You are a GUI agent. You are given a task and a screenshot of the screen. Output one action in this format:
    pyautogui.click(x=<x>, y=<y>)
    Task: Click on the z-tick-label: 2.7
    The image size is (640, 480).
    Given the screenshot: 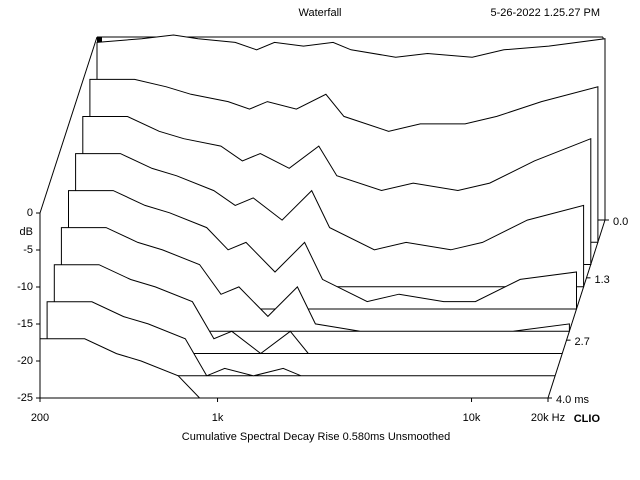 What is the action you would take?
    pyautogui.click(x=582, y=342)
    